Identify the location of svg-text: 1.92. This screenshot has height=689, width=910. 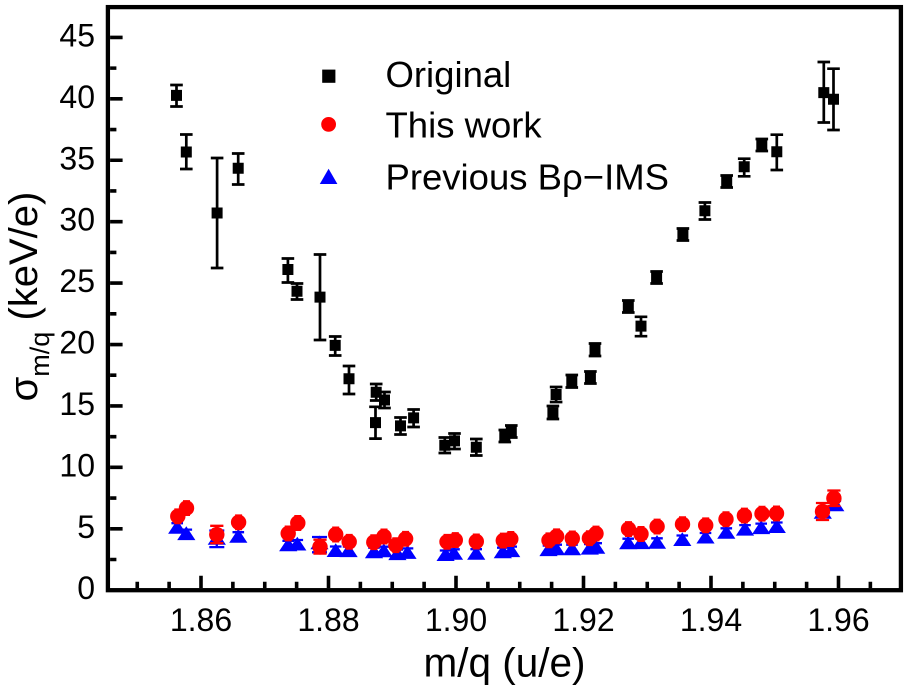
(583, 620).